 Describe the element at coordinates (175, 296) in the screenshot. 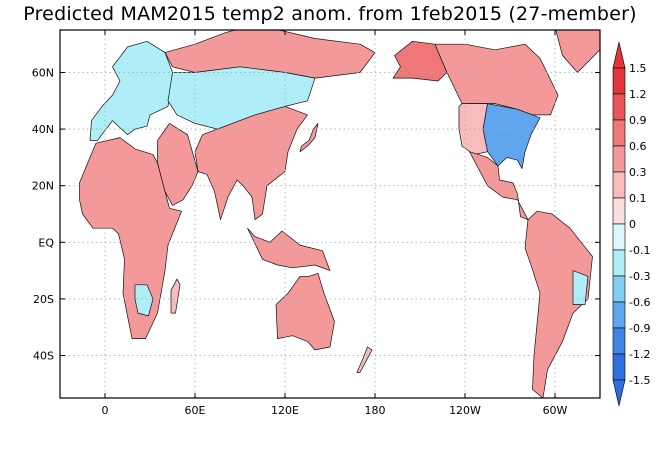

I see `region-madagascar` at that location.